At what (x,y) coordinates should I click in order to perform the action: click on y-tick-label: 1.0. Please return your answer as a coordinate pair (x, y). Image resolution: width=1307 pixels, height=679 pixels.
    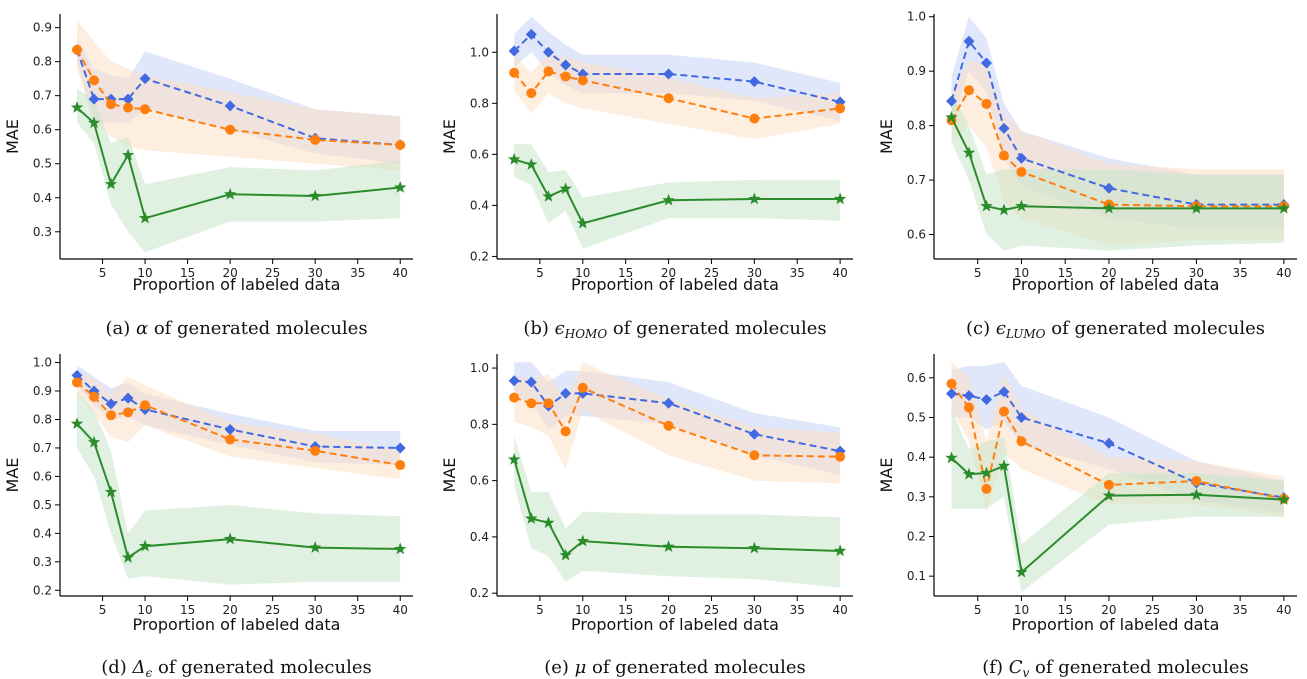
    Looking at the image, I should click on (916, 17).